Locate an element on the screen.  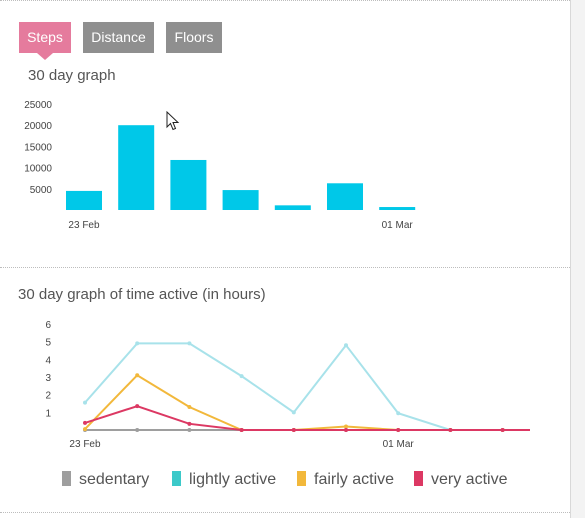
fairly-active-swatch-icon is located at coordinates (301, 478).